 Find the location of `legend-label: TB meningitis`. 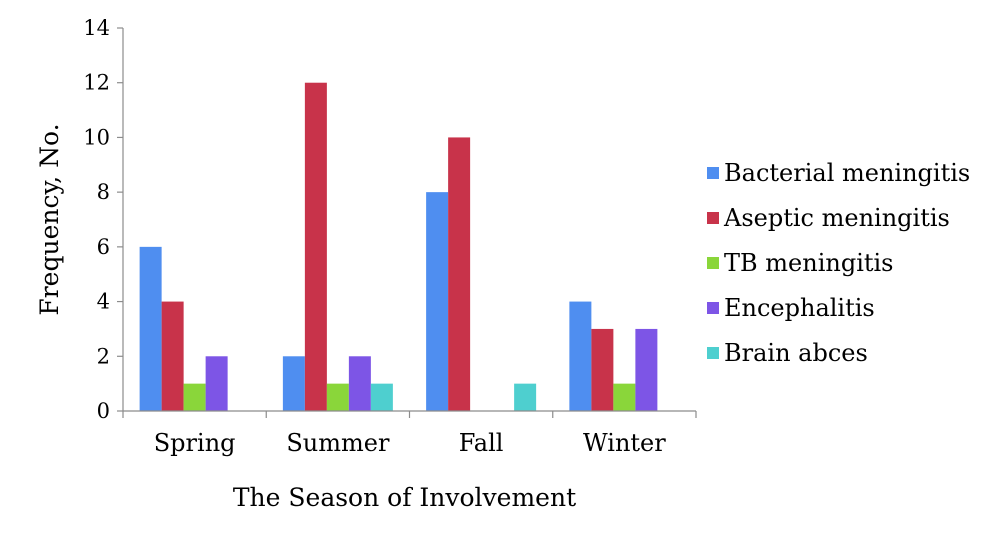

legend-label: TB meningitis is located at coordinates (809, 263).